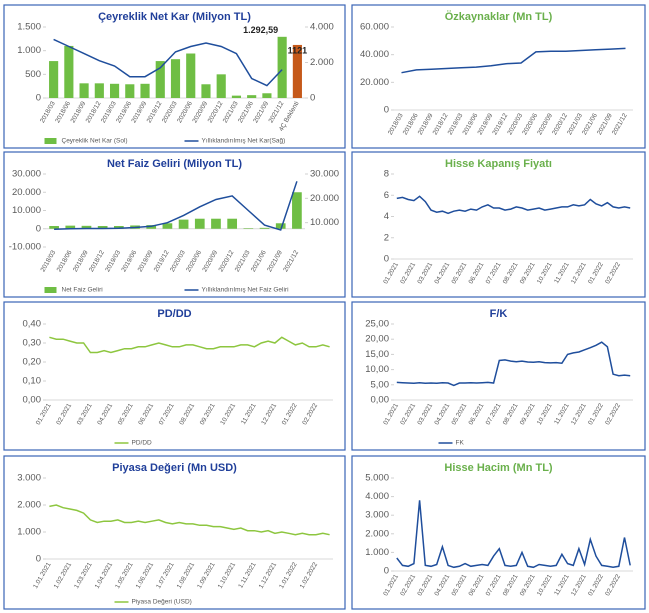 The height and width of the screenshot is (613, 649). What do you see at coordinates (377, 339) in the screenshot?
I see `y-tick-label: 20,00` at bounding box center [377, 339].